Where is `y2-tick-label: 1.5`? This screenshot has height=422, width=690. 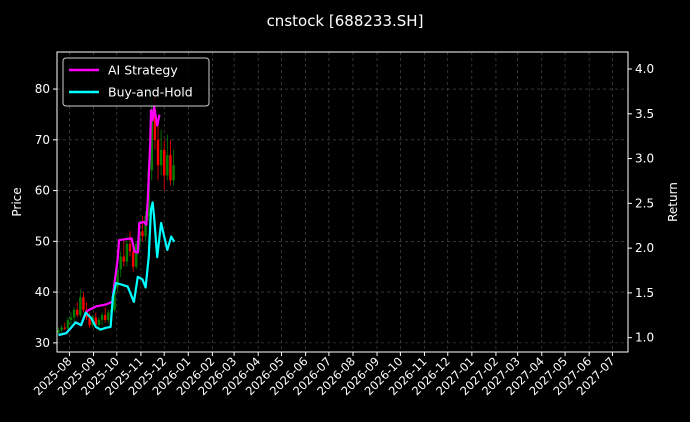 y2-tick-label: 1.5 is located at coordinates (644, 293).